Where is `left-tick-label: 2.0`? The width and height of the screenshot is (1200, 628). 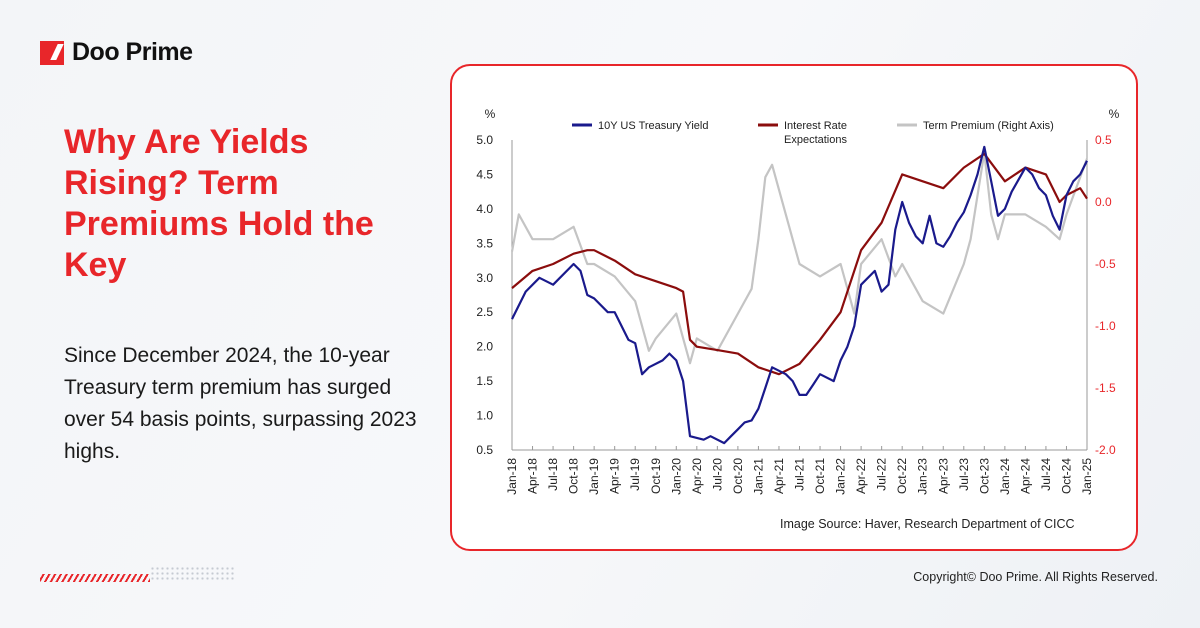
left-tick-label: 2.0 is located at coordinates (484, 347).